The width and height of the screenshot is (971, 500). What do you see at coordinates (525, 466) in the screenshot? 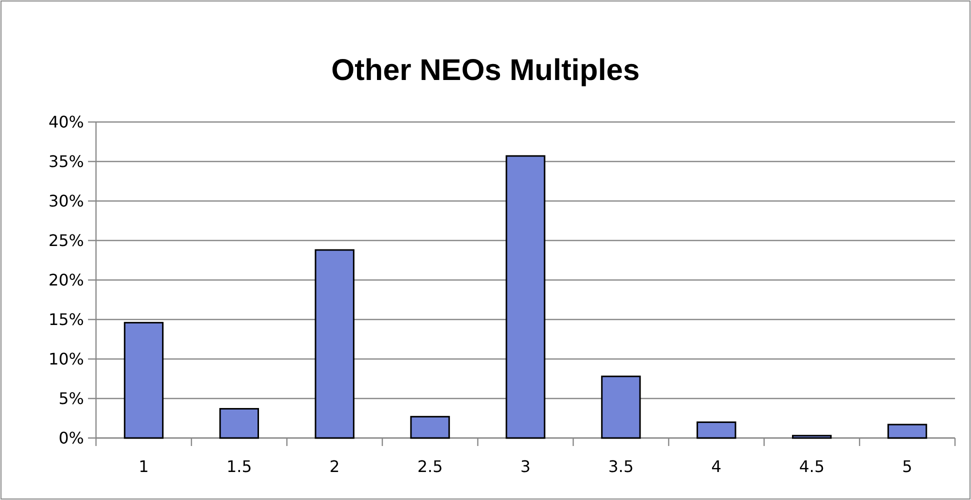
I see `x-tick-label: 3` at bounding box center [525, 466].